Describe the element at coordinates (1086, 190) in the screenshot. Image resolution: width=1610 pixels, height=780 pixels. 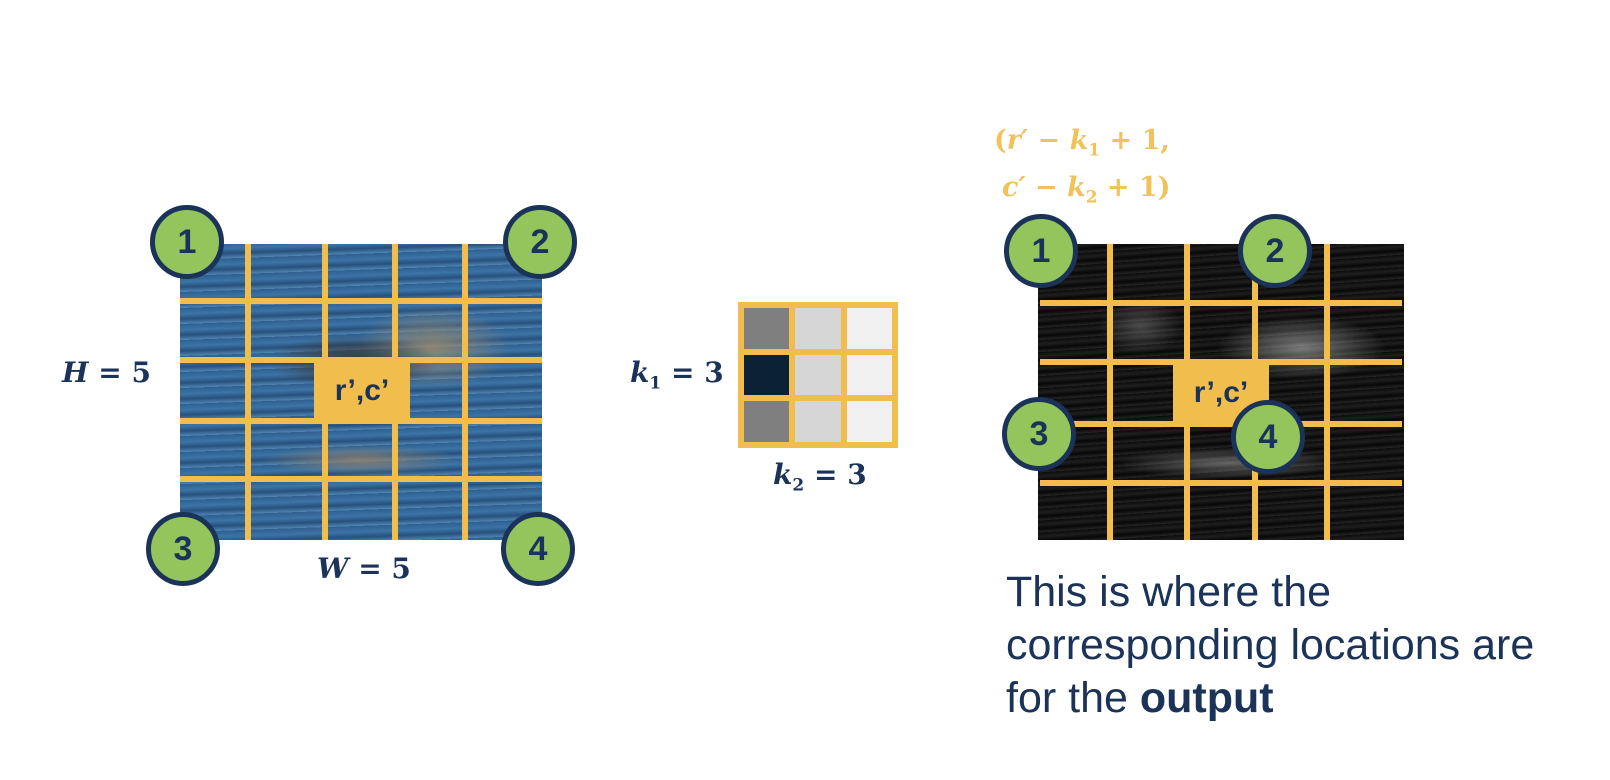
I see `formula-line-2: c′ − k2 + 1)` at that location.